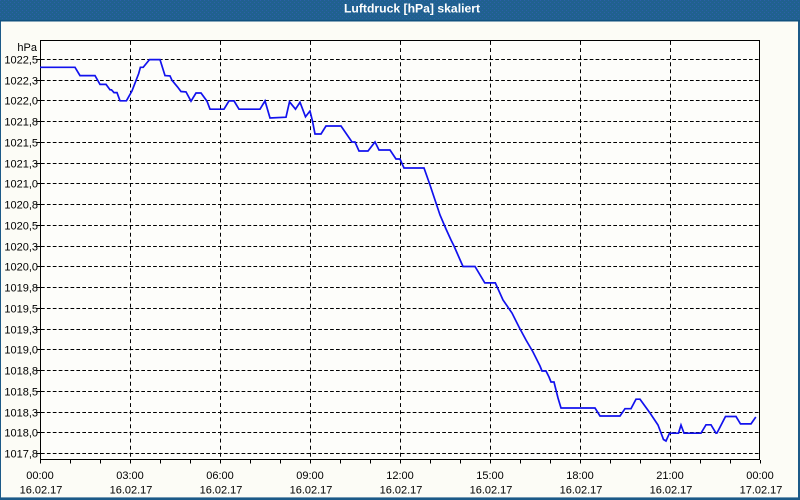 The width and height of the screenshot is (800, 500). I want to click on svg-text: 1019,0, so click(21, 351).